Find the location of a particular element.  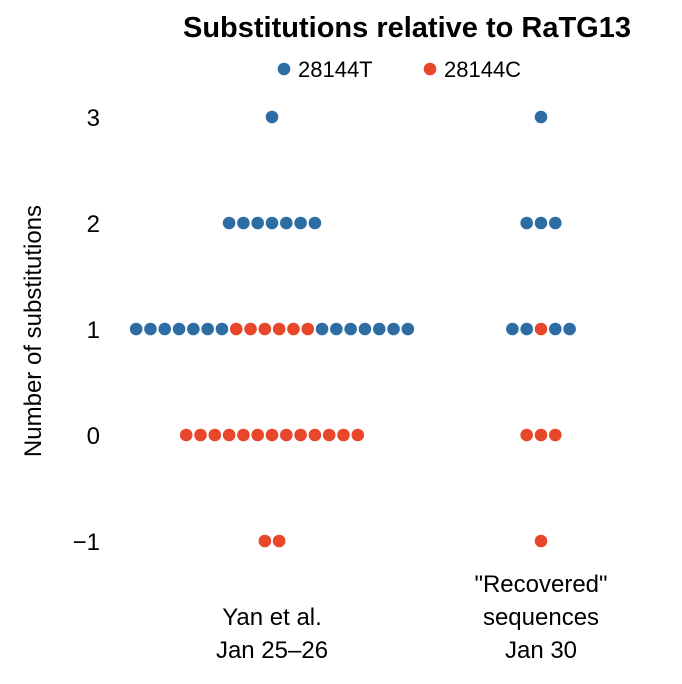

legend-marker-28144C is located at coordinates (430, 69).